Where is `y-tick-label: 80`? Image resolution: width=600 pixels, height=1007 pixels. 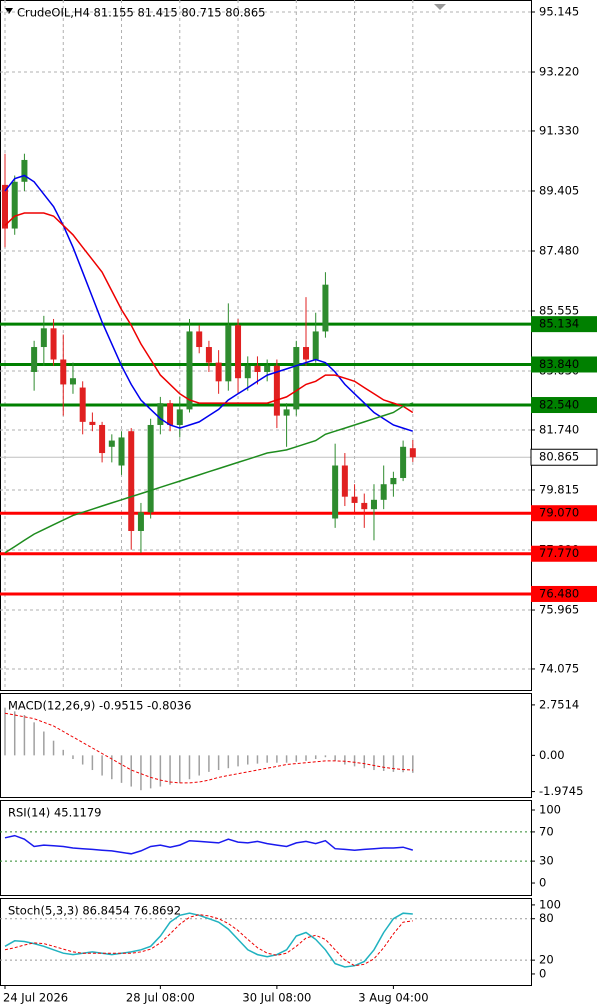
y-tick-label: 80 is located at coordinates (546, 918).